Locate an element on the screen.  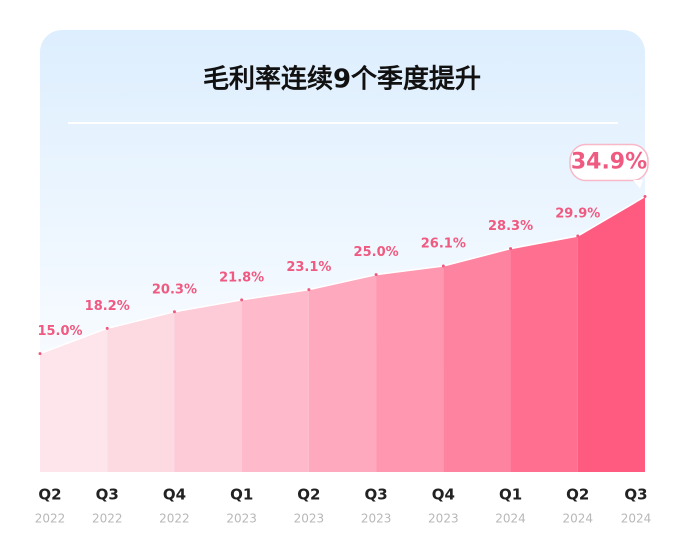
highlight-bubble is located at coordinates (609, 162).